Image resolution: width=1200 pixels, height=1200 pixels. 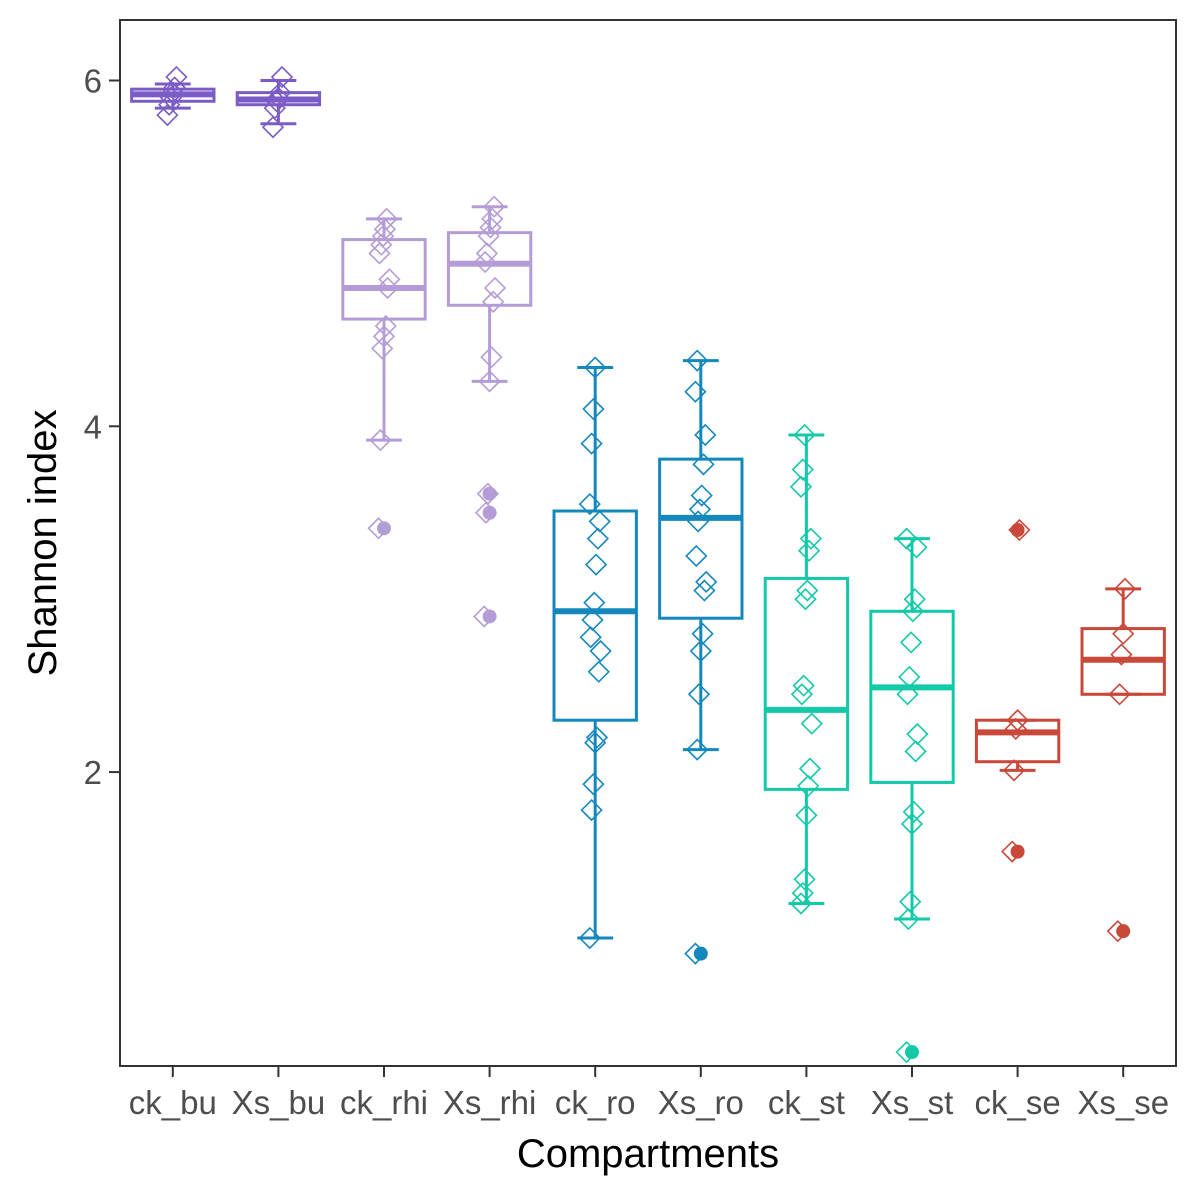 What do you see at coordinates (43, 543) in the screenshot?
I see `y-axis-title: Shannon index` at bounding box center [43, 543].